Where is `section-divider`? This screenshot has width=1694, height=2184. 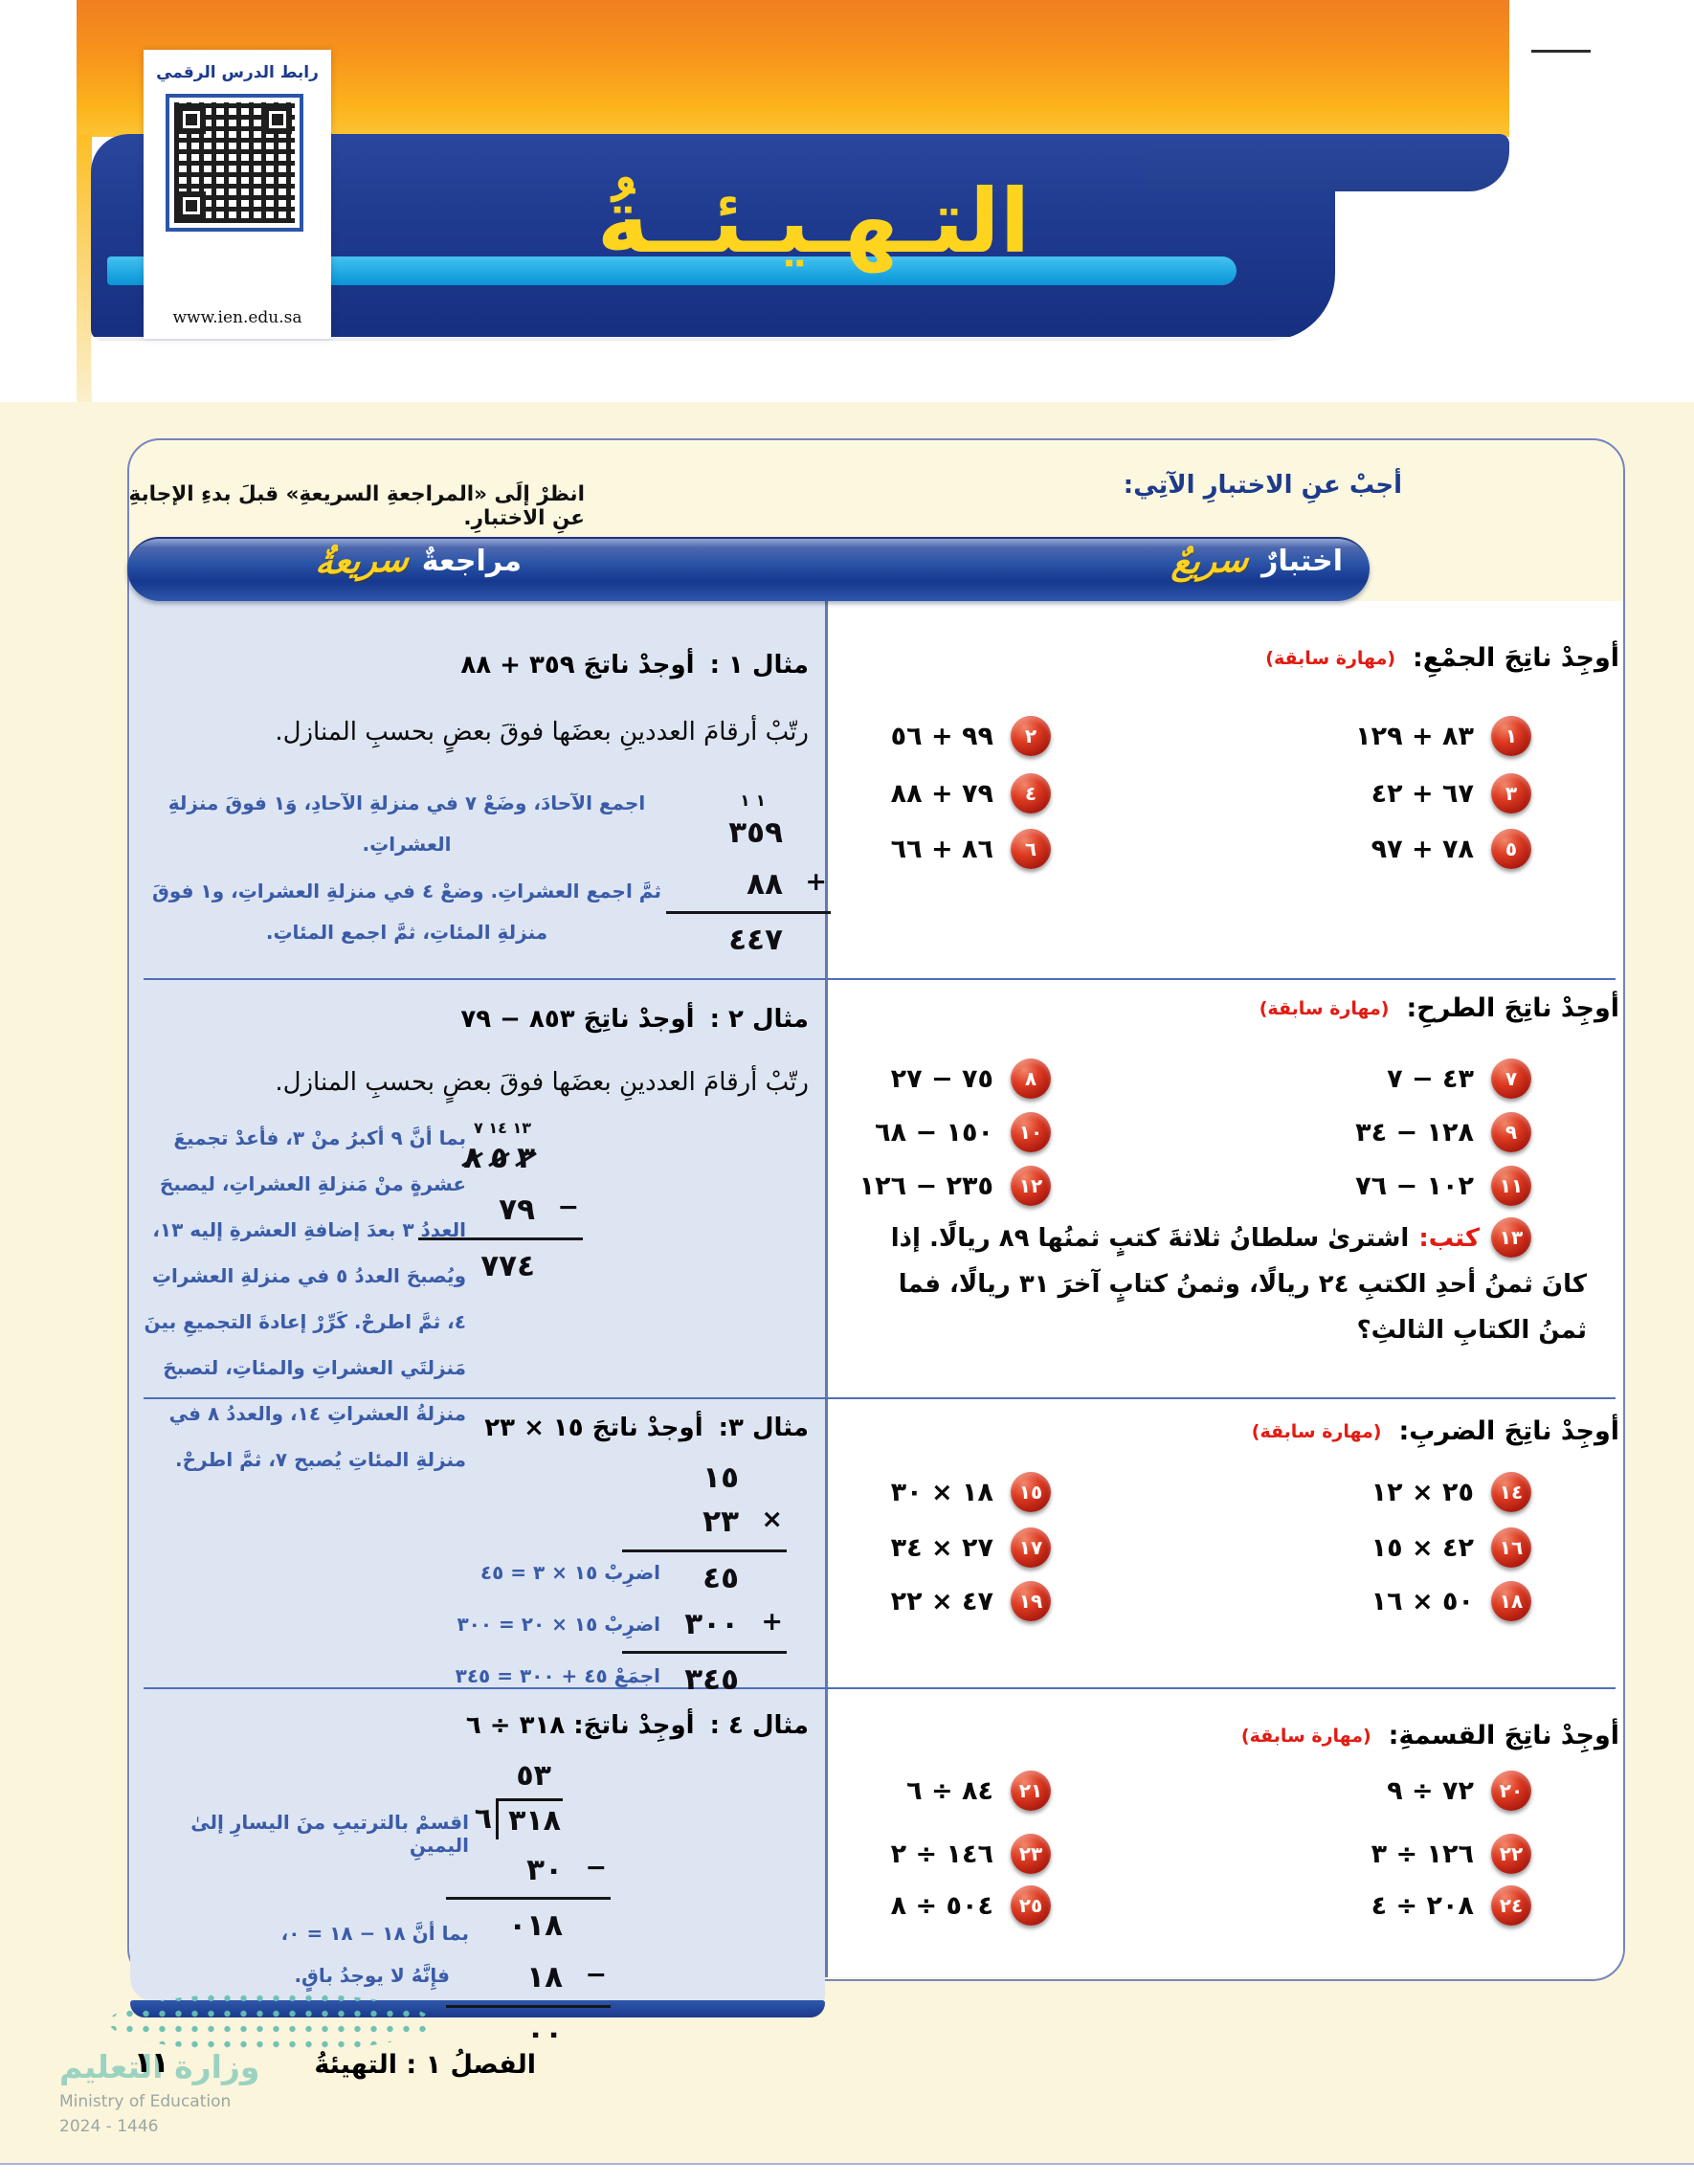 section-divider is located at coordinates (880, 1688).